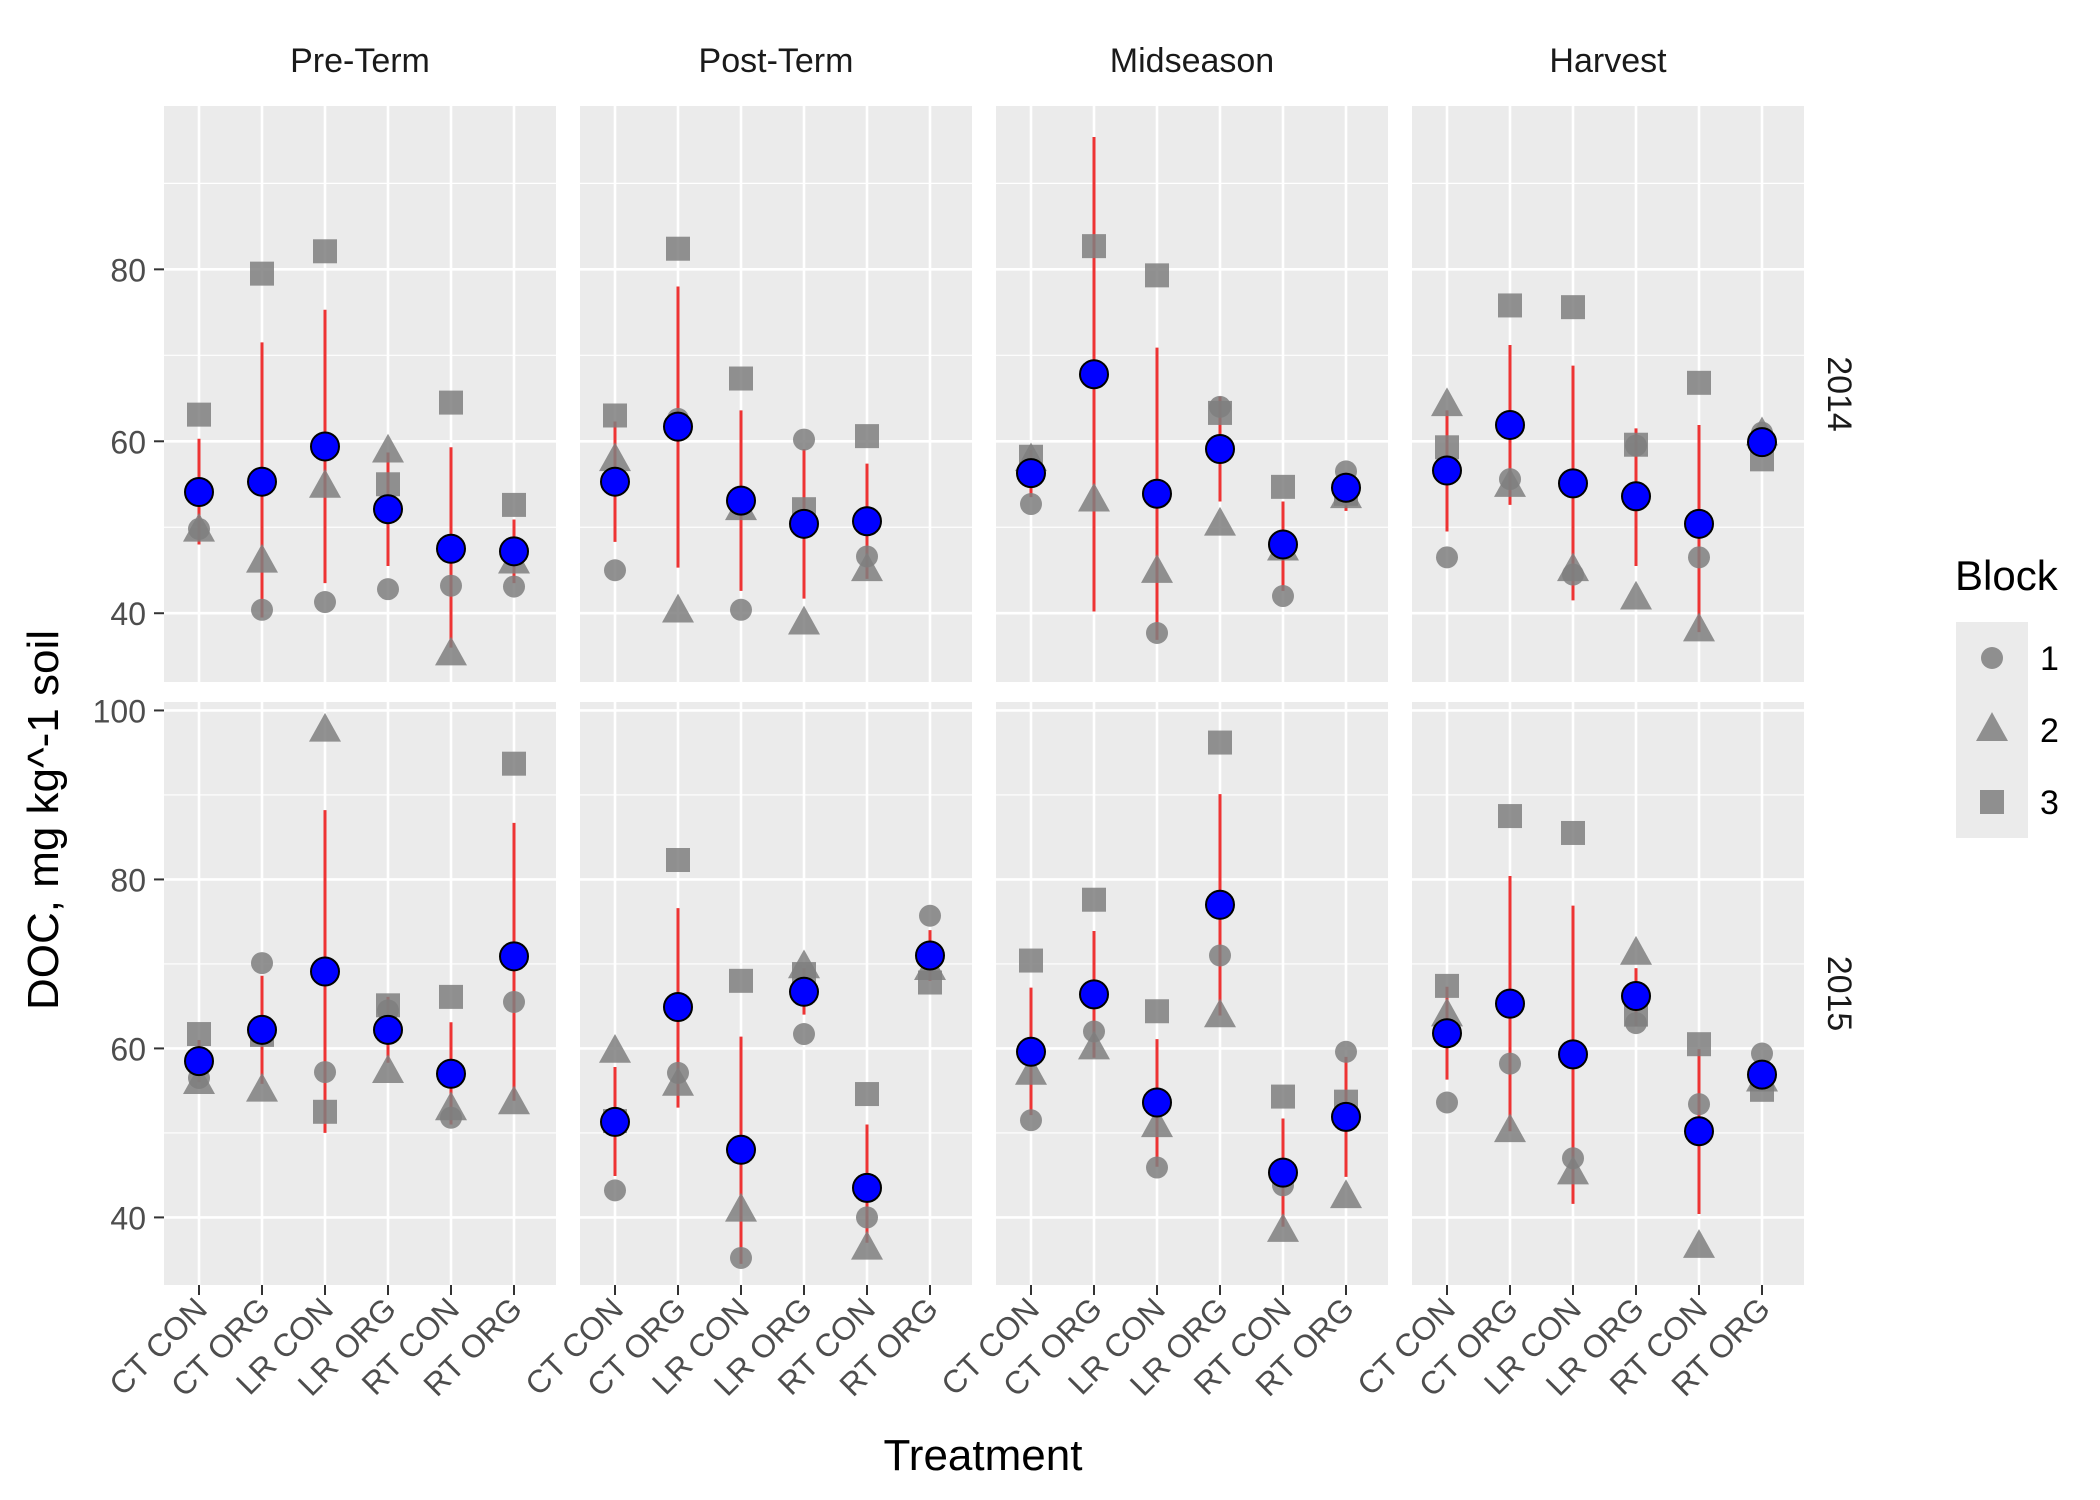  I want to click on block1-point-lr-con, so click(741, 1257).